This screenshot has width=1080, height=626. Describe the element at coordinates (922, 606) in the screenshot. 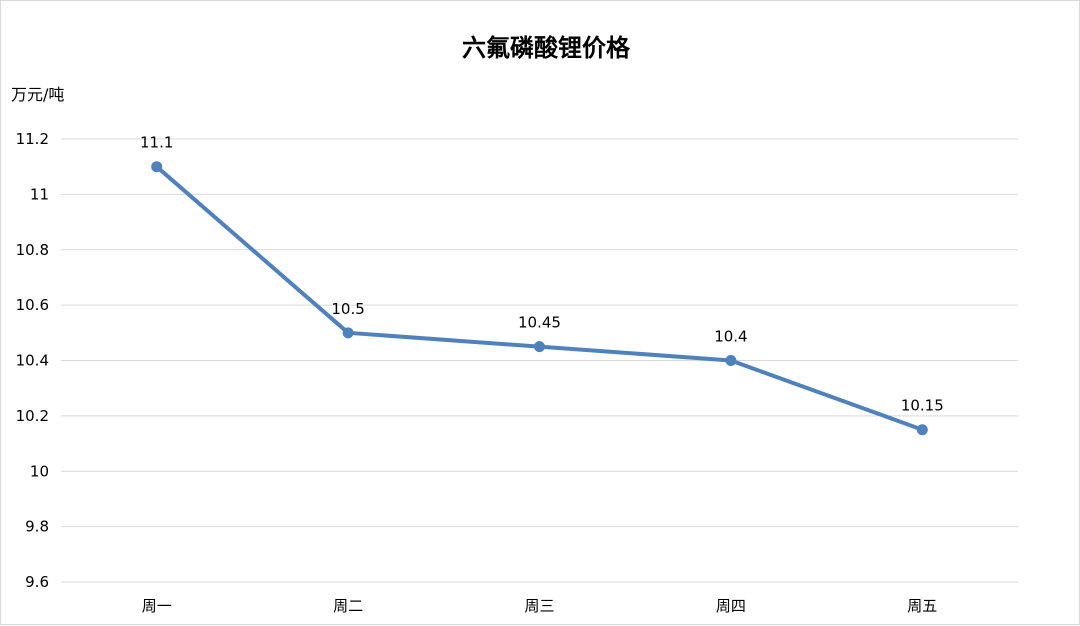

I see `x-tick-label: 周五` at that location.